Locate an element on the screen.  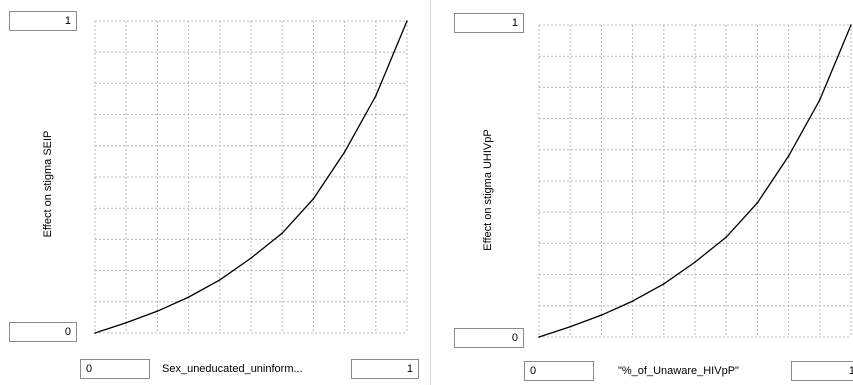
panel-divider is located at coordinates (430, 192).